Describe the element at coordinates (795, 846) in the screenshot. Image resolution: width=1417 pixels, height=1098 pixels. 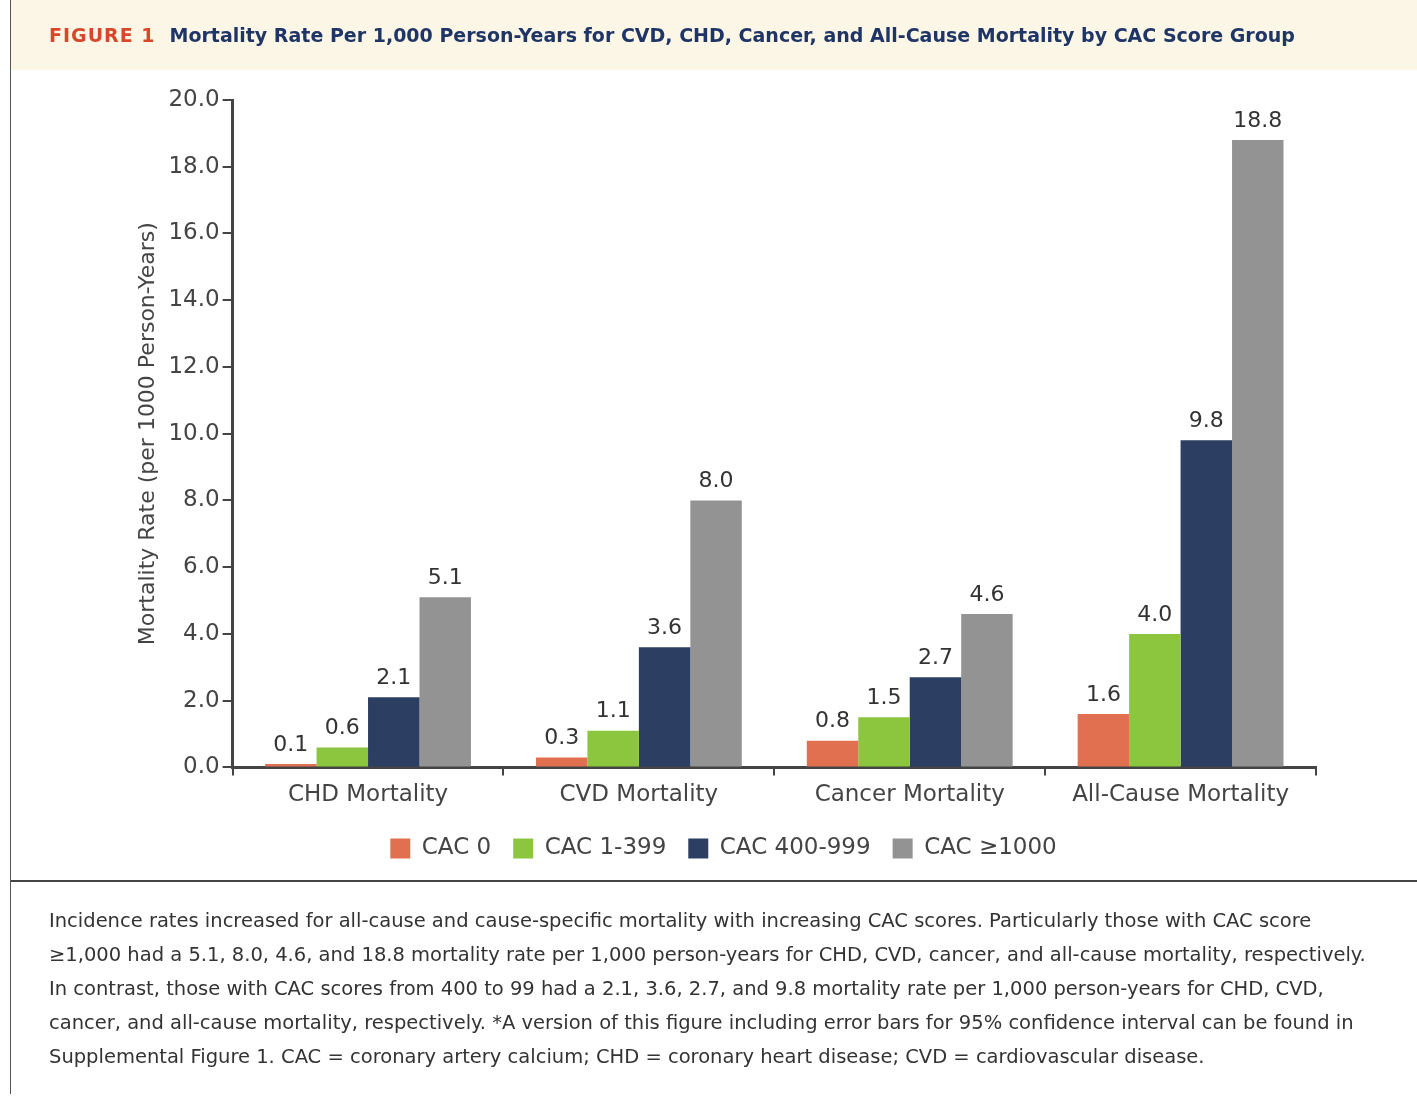
I see `legend-label: CAC 400-999` at that location.